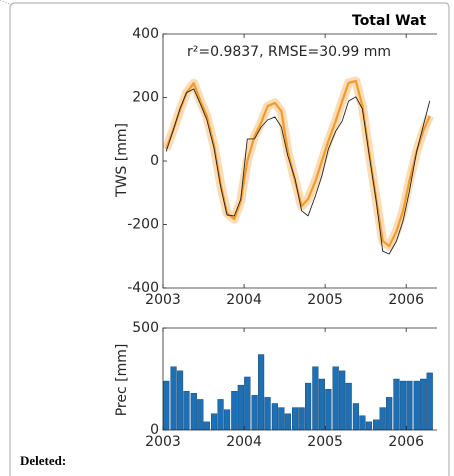 The image size is (454, 476). I want to click on y-axis-label: TWS [mm], so click(122, 160).